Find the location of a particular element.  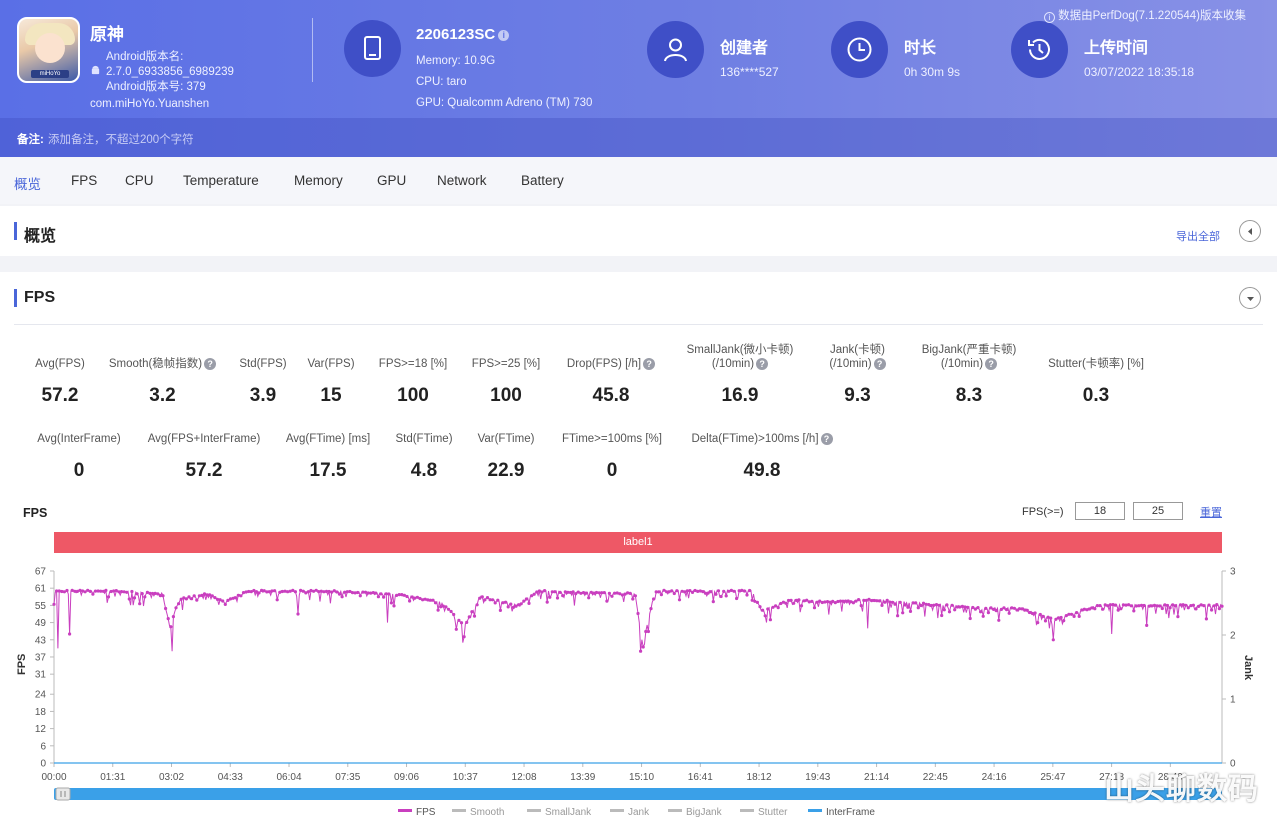

legend-swatch is located at coordinates (747, 810).